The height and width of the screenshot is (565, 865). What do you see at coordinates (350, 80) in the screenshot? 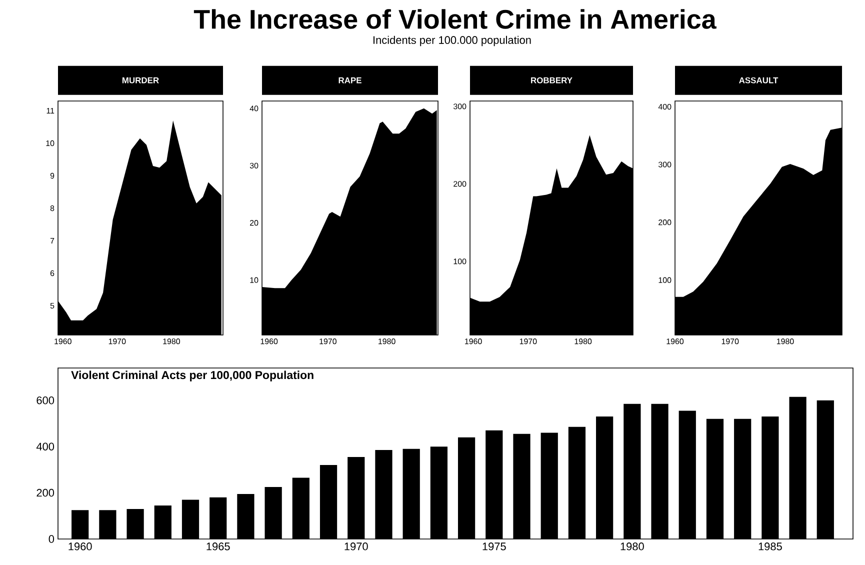
I see `chart-title: RAPE` at bounding box center [350, 80].